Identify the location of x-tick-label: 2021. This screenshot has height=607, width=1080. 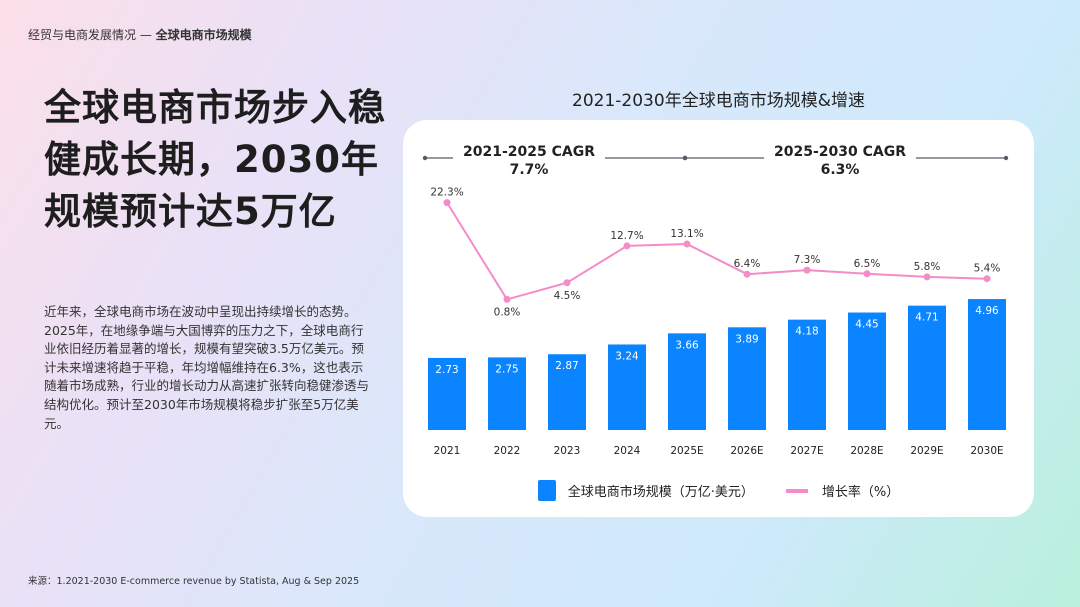
(447, 451).